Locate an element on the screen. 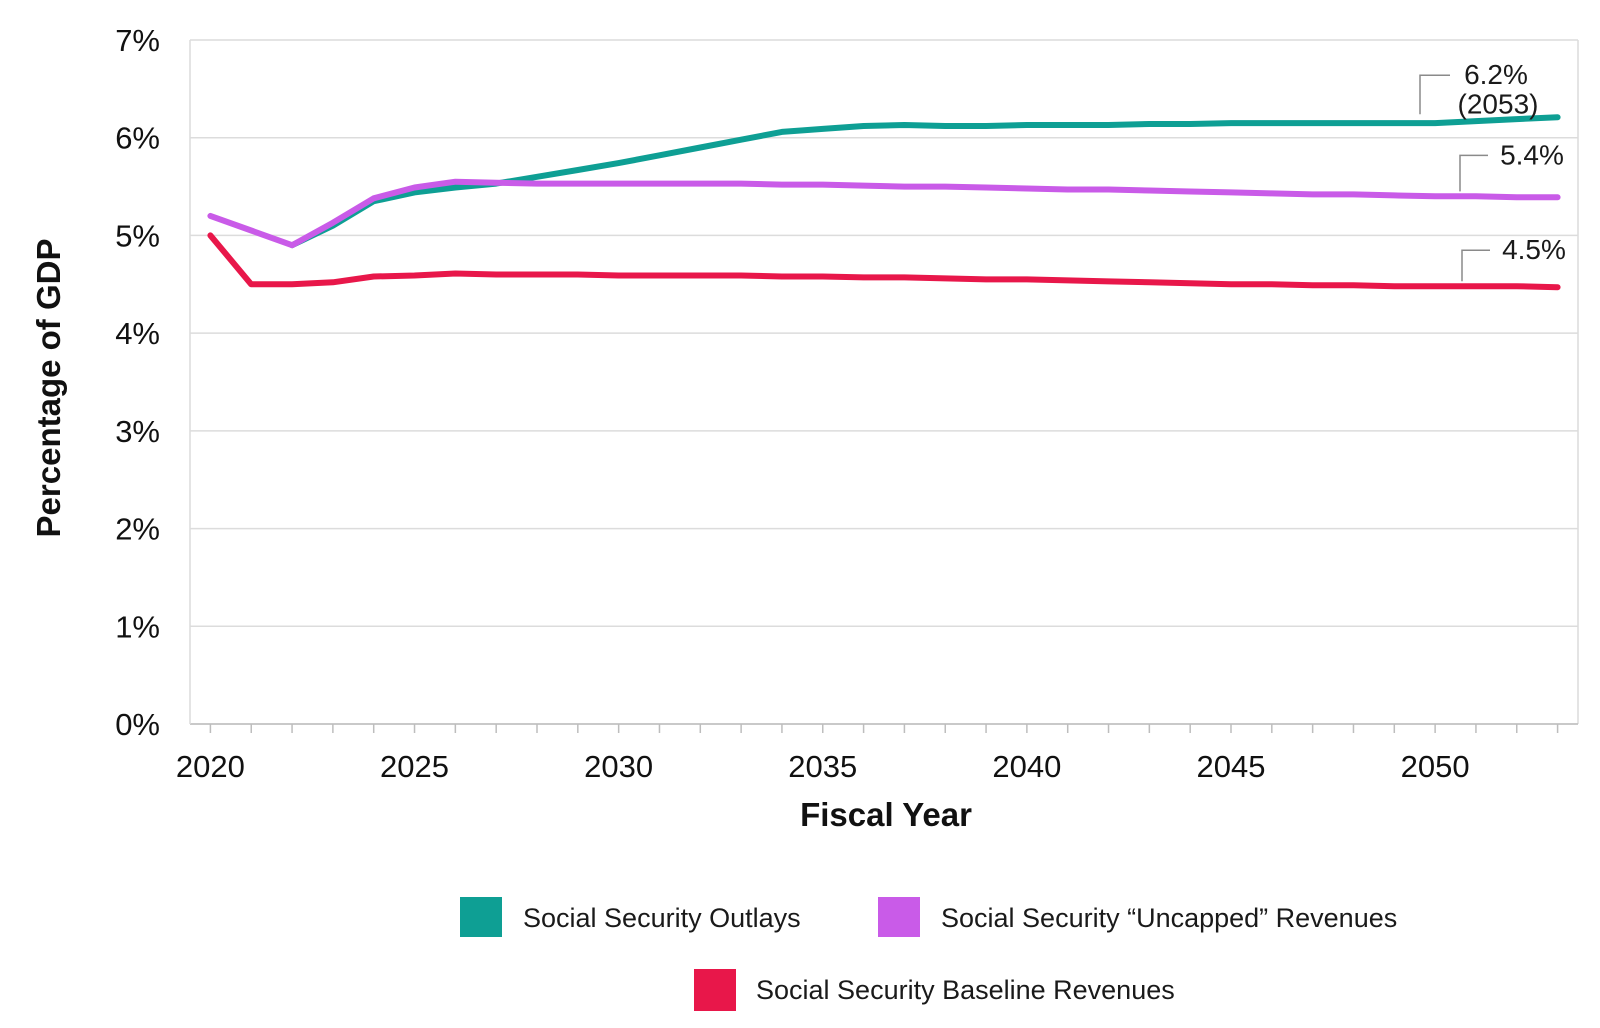  x-tick-labels: 2020 2025 2030 2035 2040 2045 2050 is located at coordinates (823, 766).